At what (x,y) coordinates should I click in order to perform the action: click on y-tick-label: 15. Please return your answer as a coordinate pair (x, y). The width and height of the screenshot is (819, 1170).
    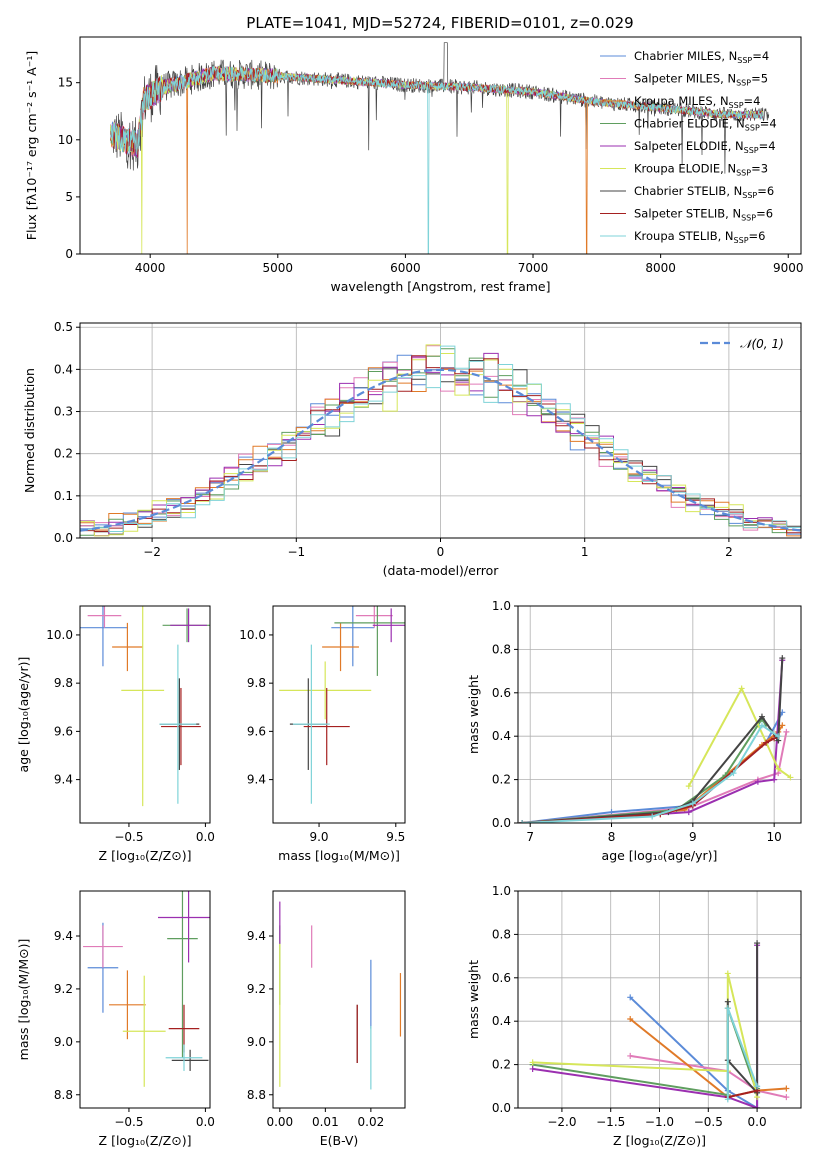
    Looking at the image, I should click on (65, 83).